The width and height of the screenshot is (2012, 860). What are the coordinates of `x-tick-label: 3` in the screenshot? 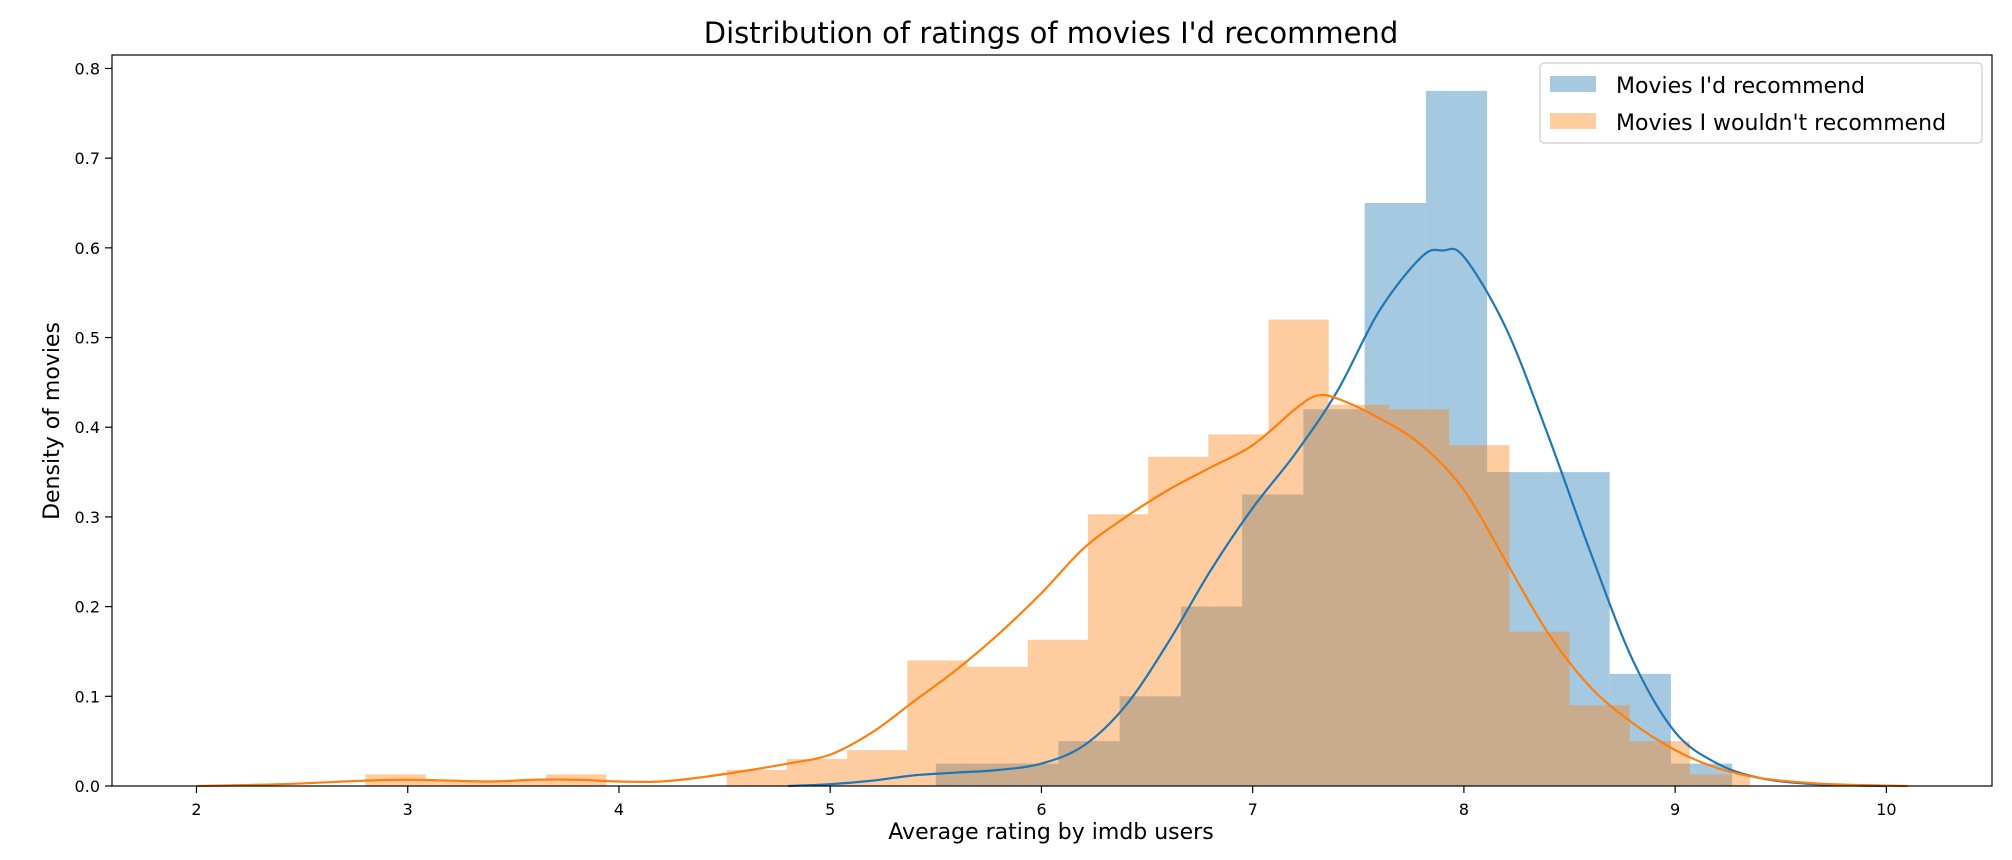 It's located at (408, 809).